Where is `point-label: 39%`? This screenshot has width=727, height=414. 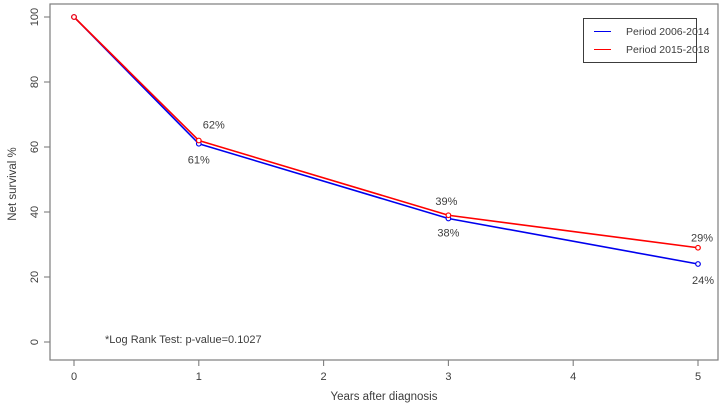 point-label: 39% is located at coordinates (446, 202).